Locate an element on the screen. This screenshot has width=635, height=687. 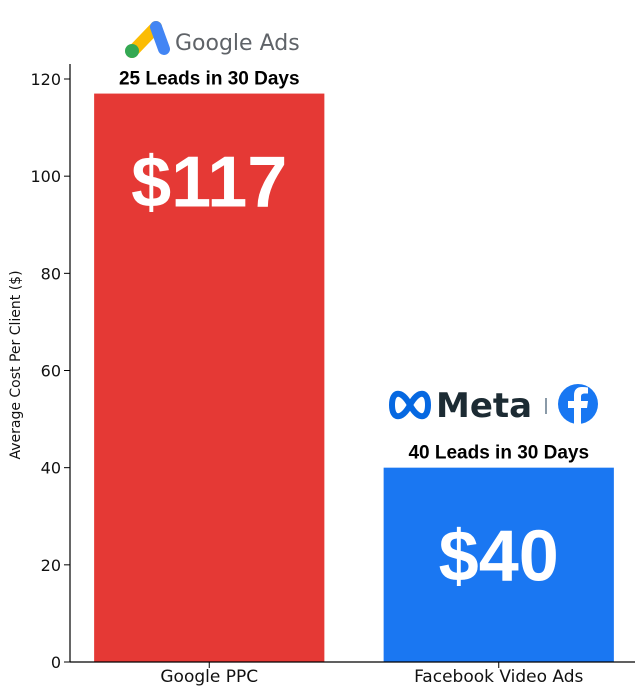
bar-value-label: $117 is located at coordinates (209, 183).